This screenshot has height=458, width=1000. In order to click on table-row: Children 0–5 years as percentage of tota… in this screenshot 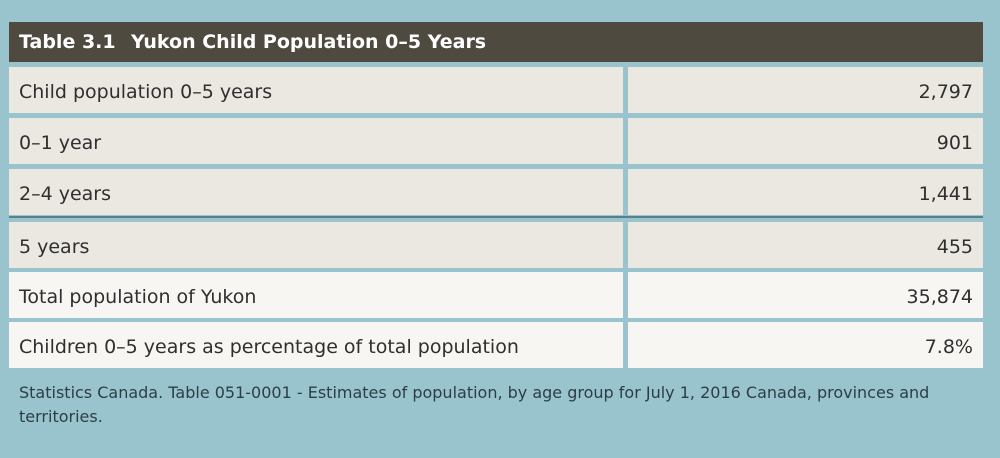, I will do `click(496, 345)`.